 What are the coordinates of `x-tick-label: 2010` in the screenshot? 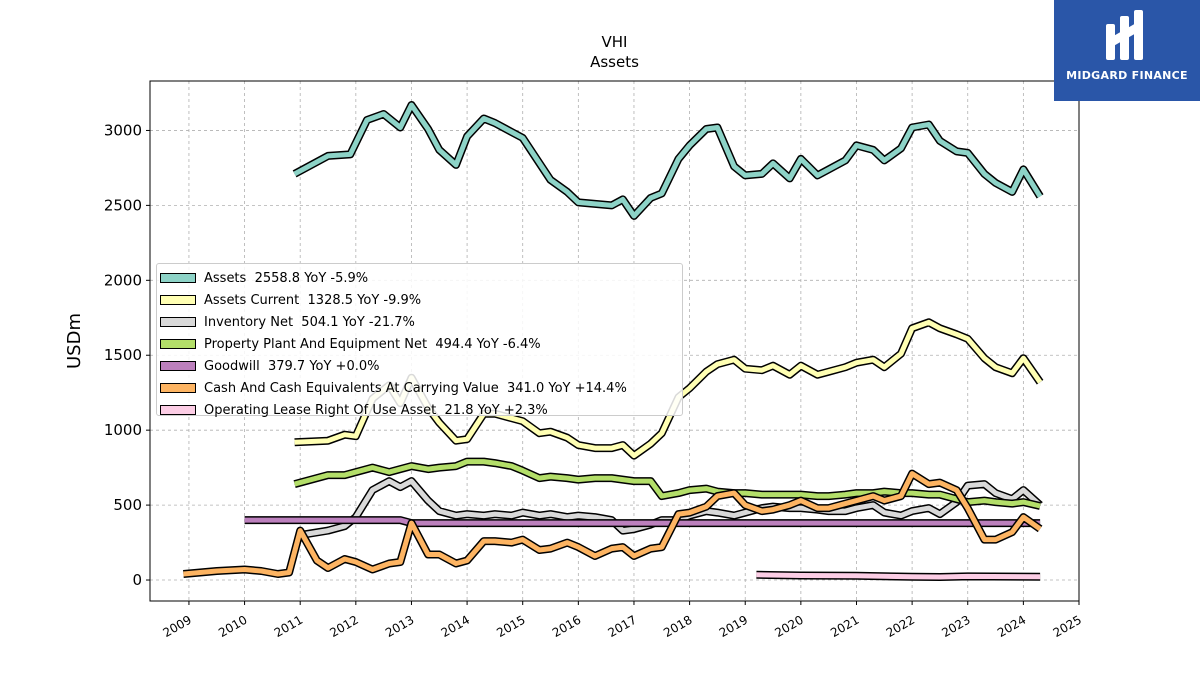 It's located at (232, 626).